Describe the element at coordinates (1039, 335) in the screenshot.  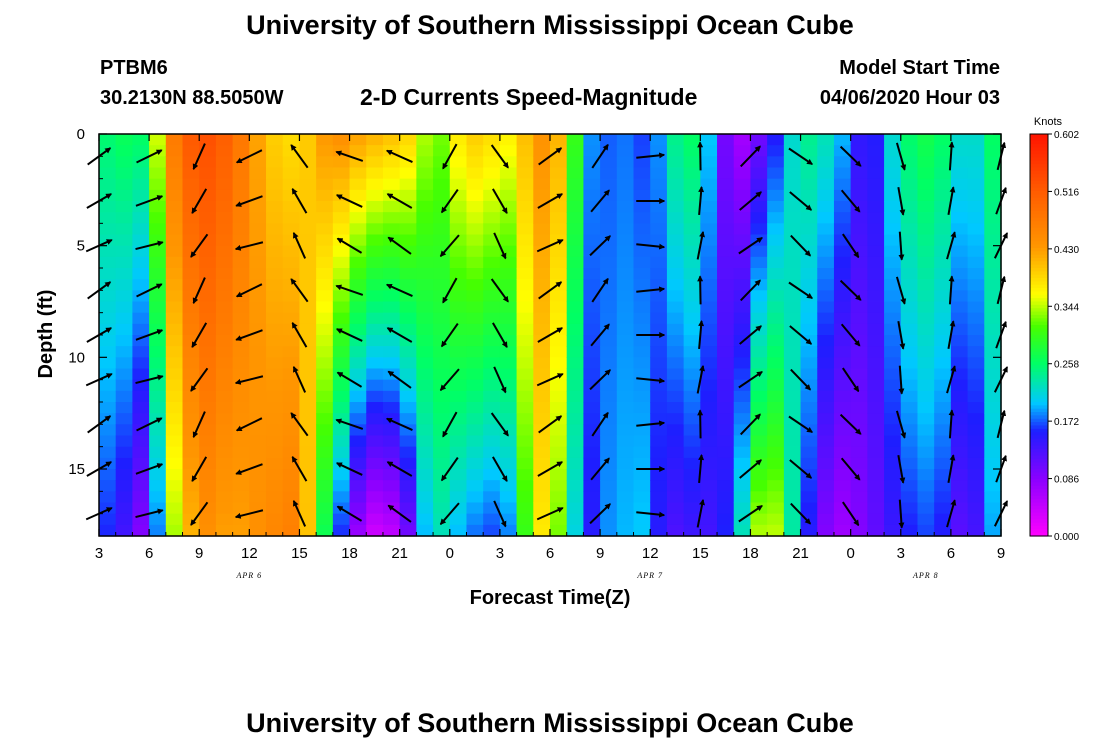
I see `colorbar-frame` at that location.